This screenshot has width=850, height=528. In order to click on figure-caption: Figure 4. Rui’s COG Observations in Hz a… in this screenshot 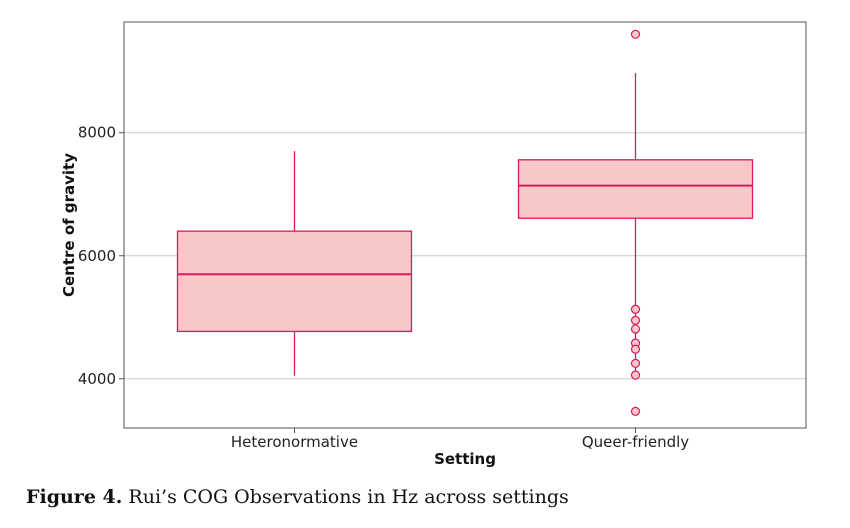, I will do `click(297, 497)`.